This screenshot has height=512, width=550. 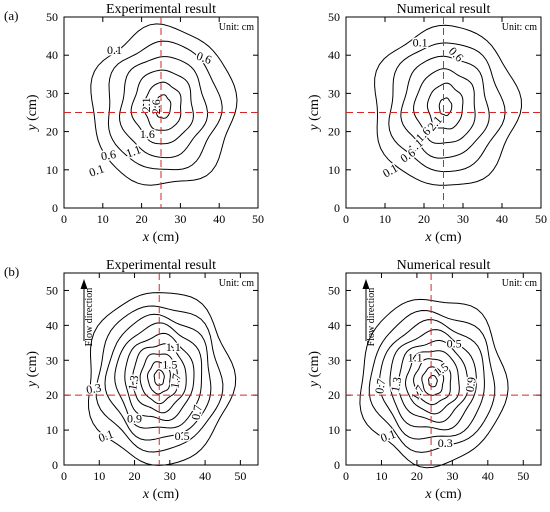 I want to click on panel-label: (b), so click(x=11, y=271).